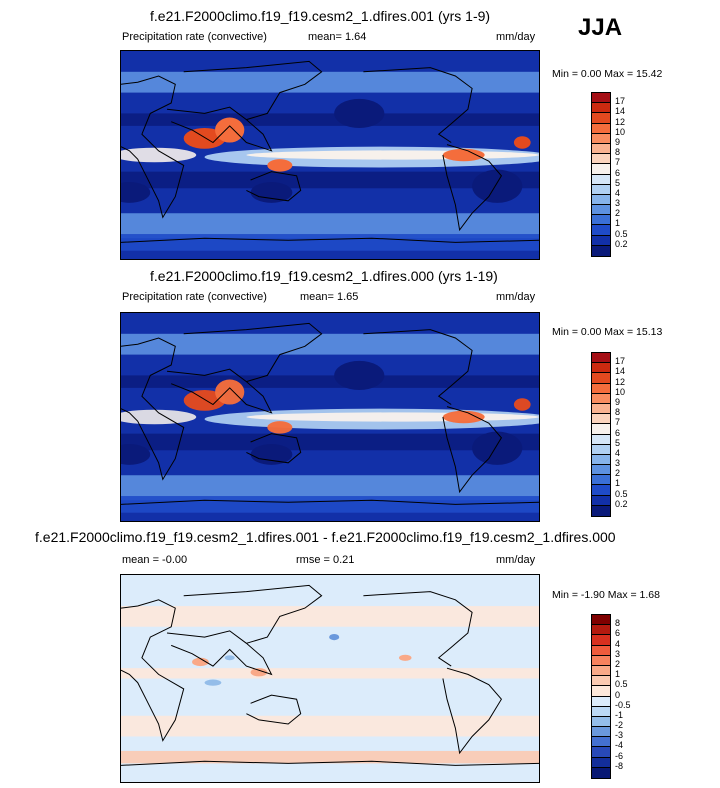 This screenshot has width=720, height=788. I want to click on panel1-minmax: Min = 0.00 Max = 15.42, so click(607, 74).